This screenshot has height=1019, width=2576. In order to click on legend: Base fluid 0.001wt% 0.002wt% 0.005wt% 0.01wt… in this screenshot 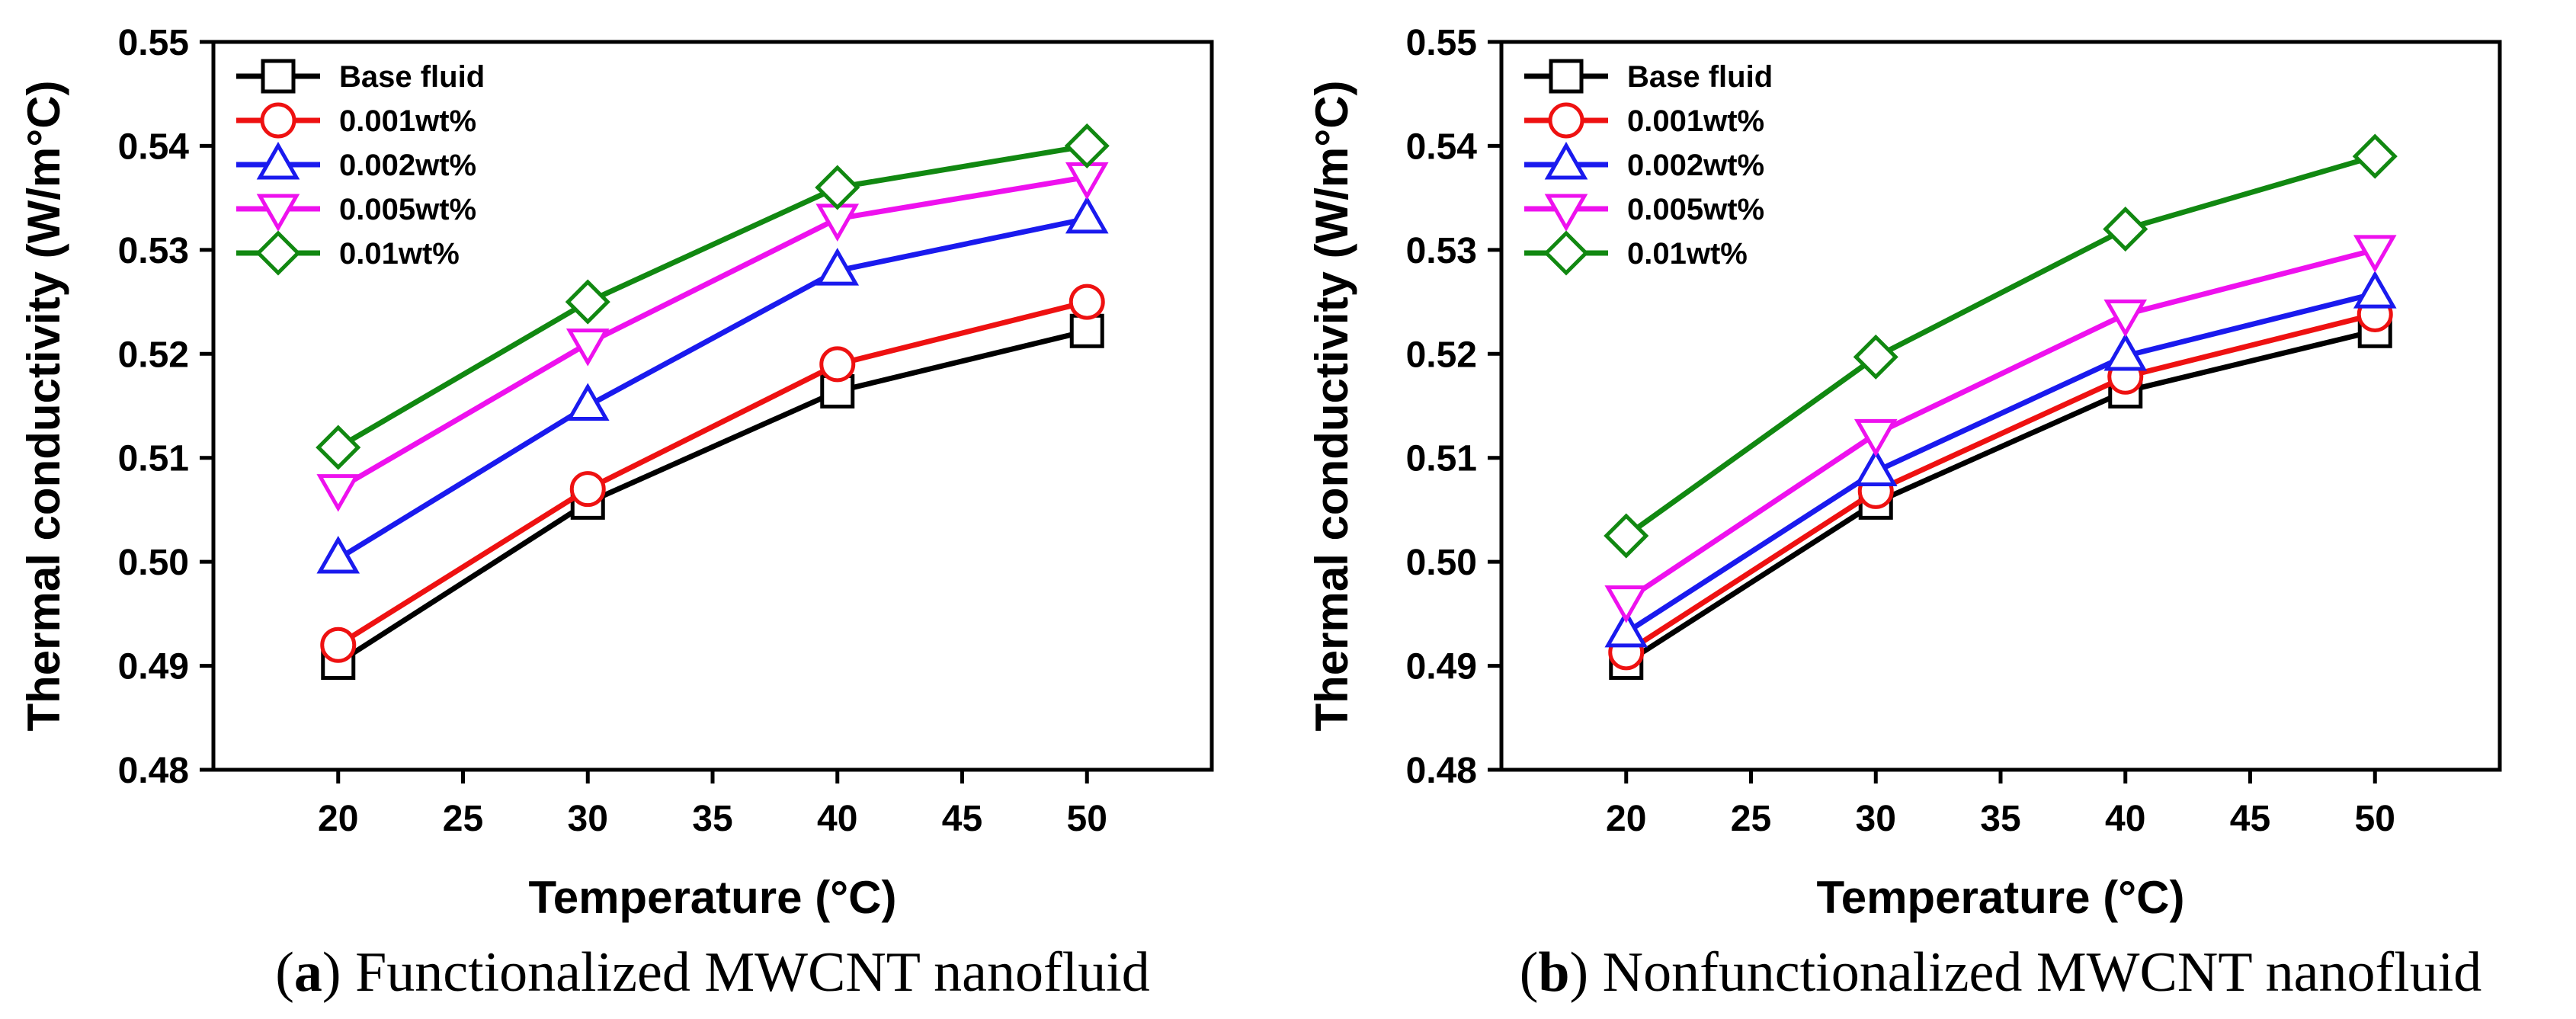, I will do `click(360, 167)`.